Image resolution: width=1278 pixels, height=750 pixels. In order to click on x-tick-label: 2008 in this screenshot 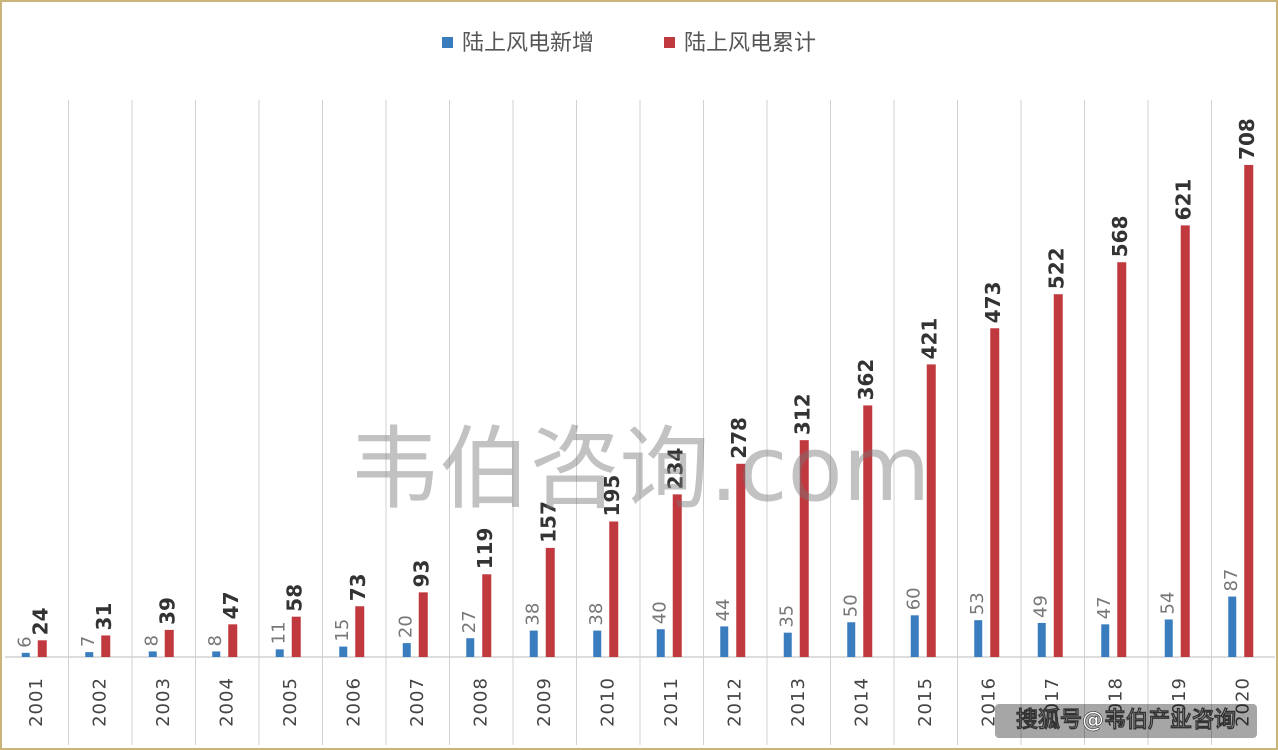, I will do `click(480, 702)`.